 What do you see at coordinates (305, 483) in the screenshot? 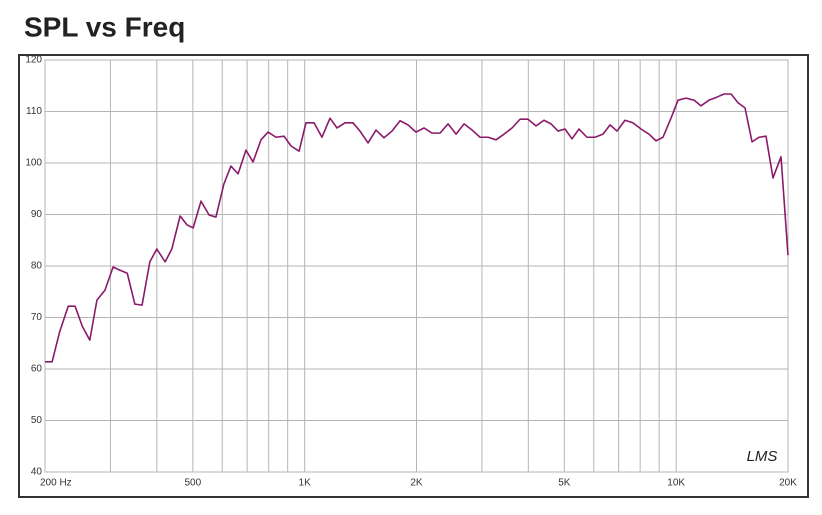
I see `x-tick-label: 1K` at bounding box center [305, 483].